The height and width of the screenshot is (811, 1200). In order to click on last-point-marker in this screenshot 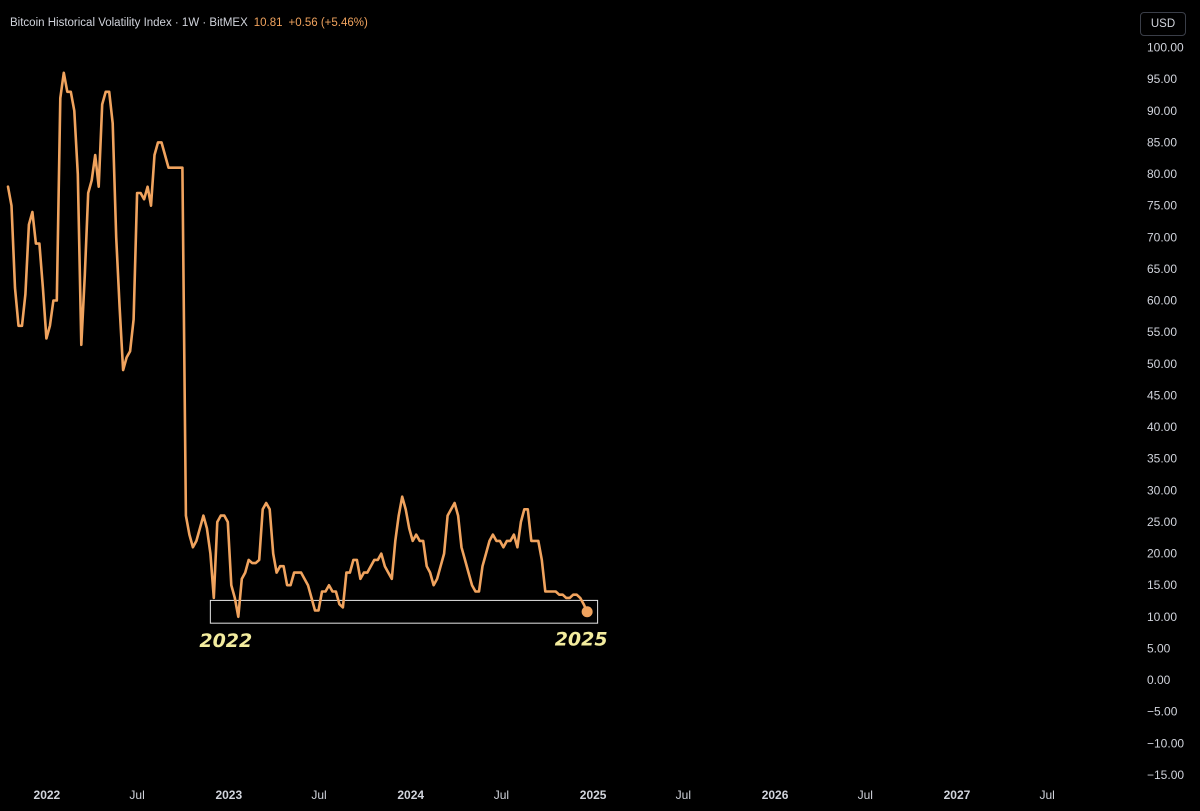, I will do `click(587, 612)`.